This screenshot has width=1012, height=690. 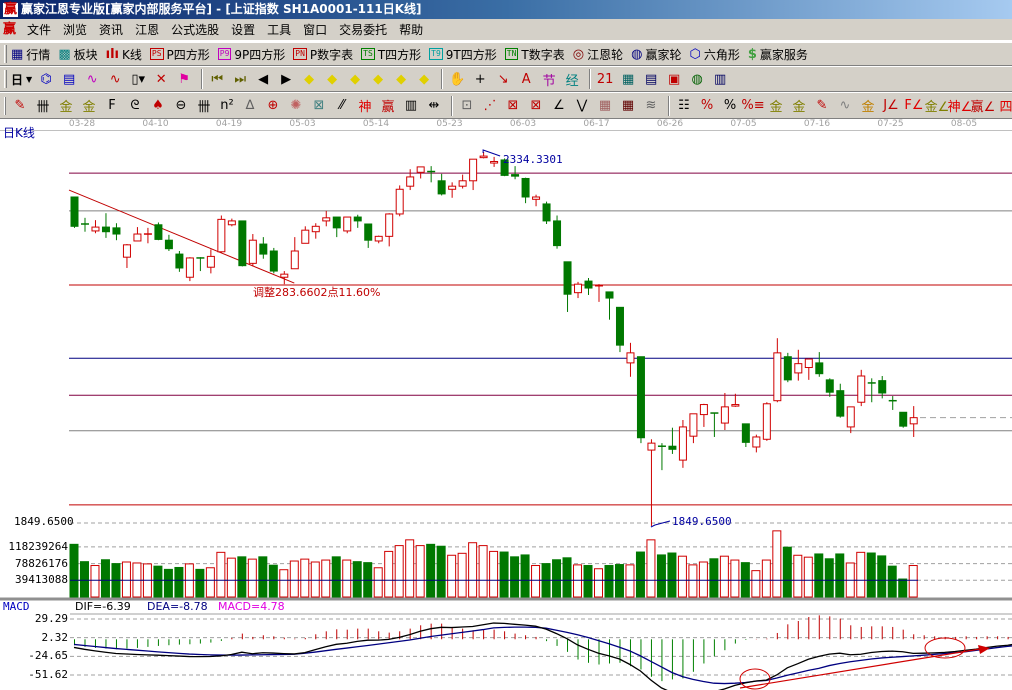 What do you see at coordinates (730, 105) in the screenshot?
I see `percent-icon: %` at bounding box center [730, 105].